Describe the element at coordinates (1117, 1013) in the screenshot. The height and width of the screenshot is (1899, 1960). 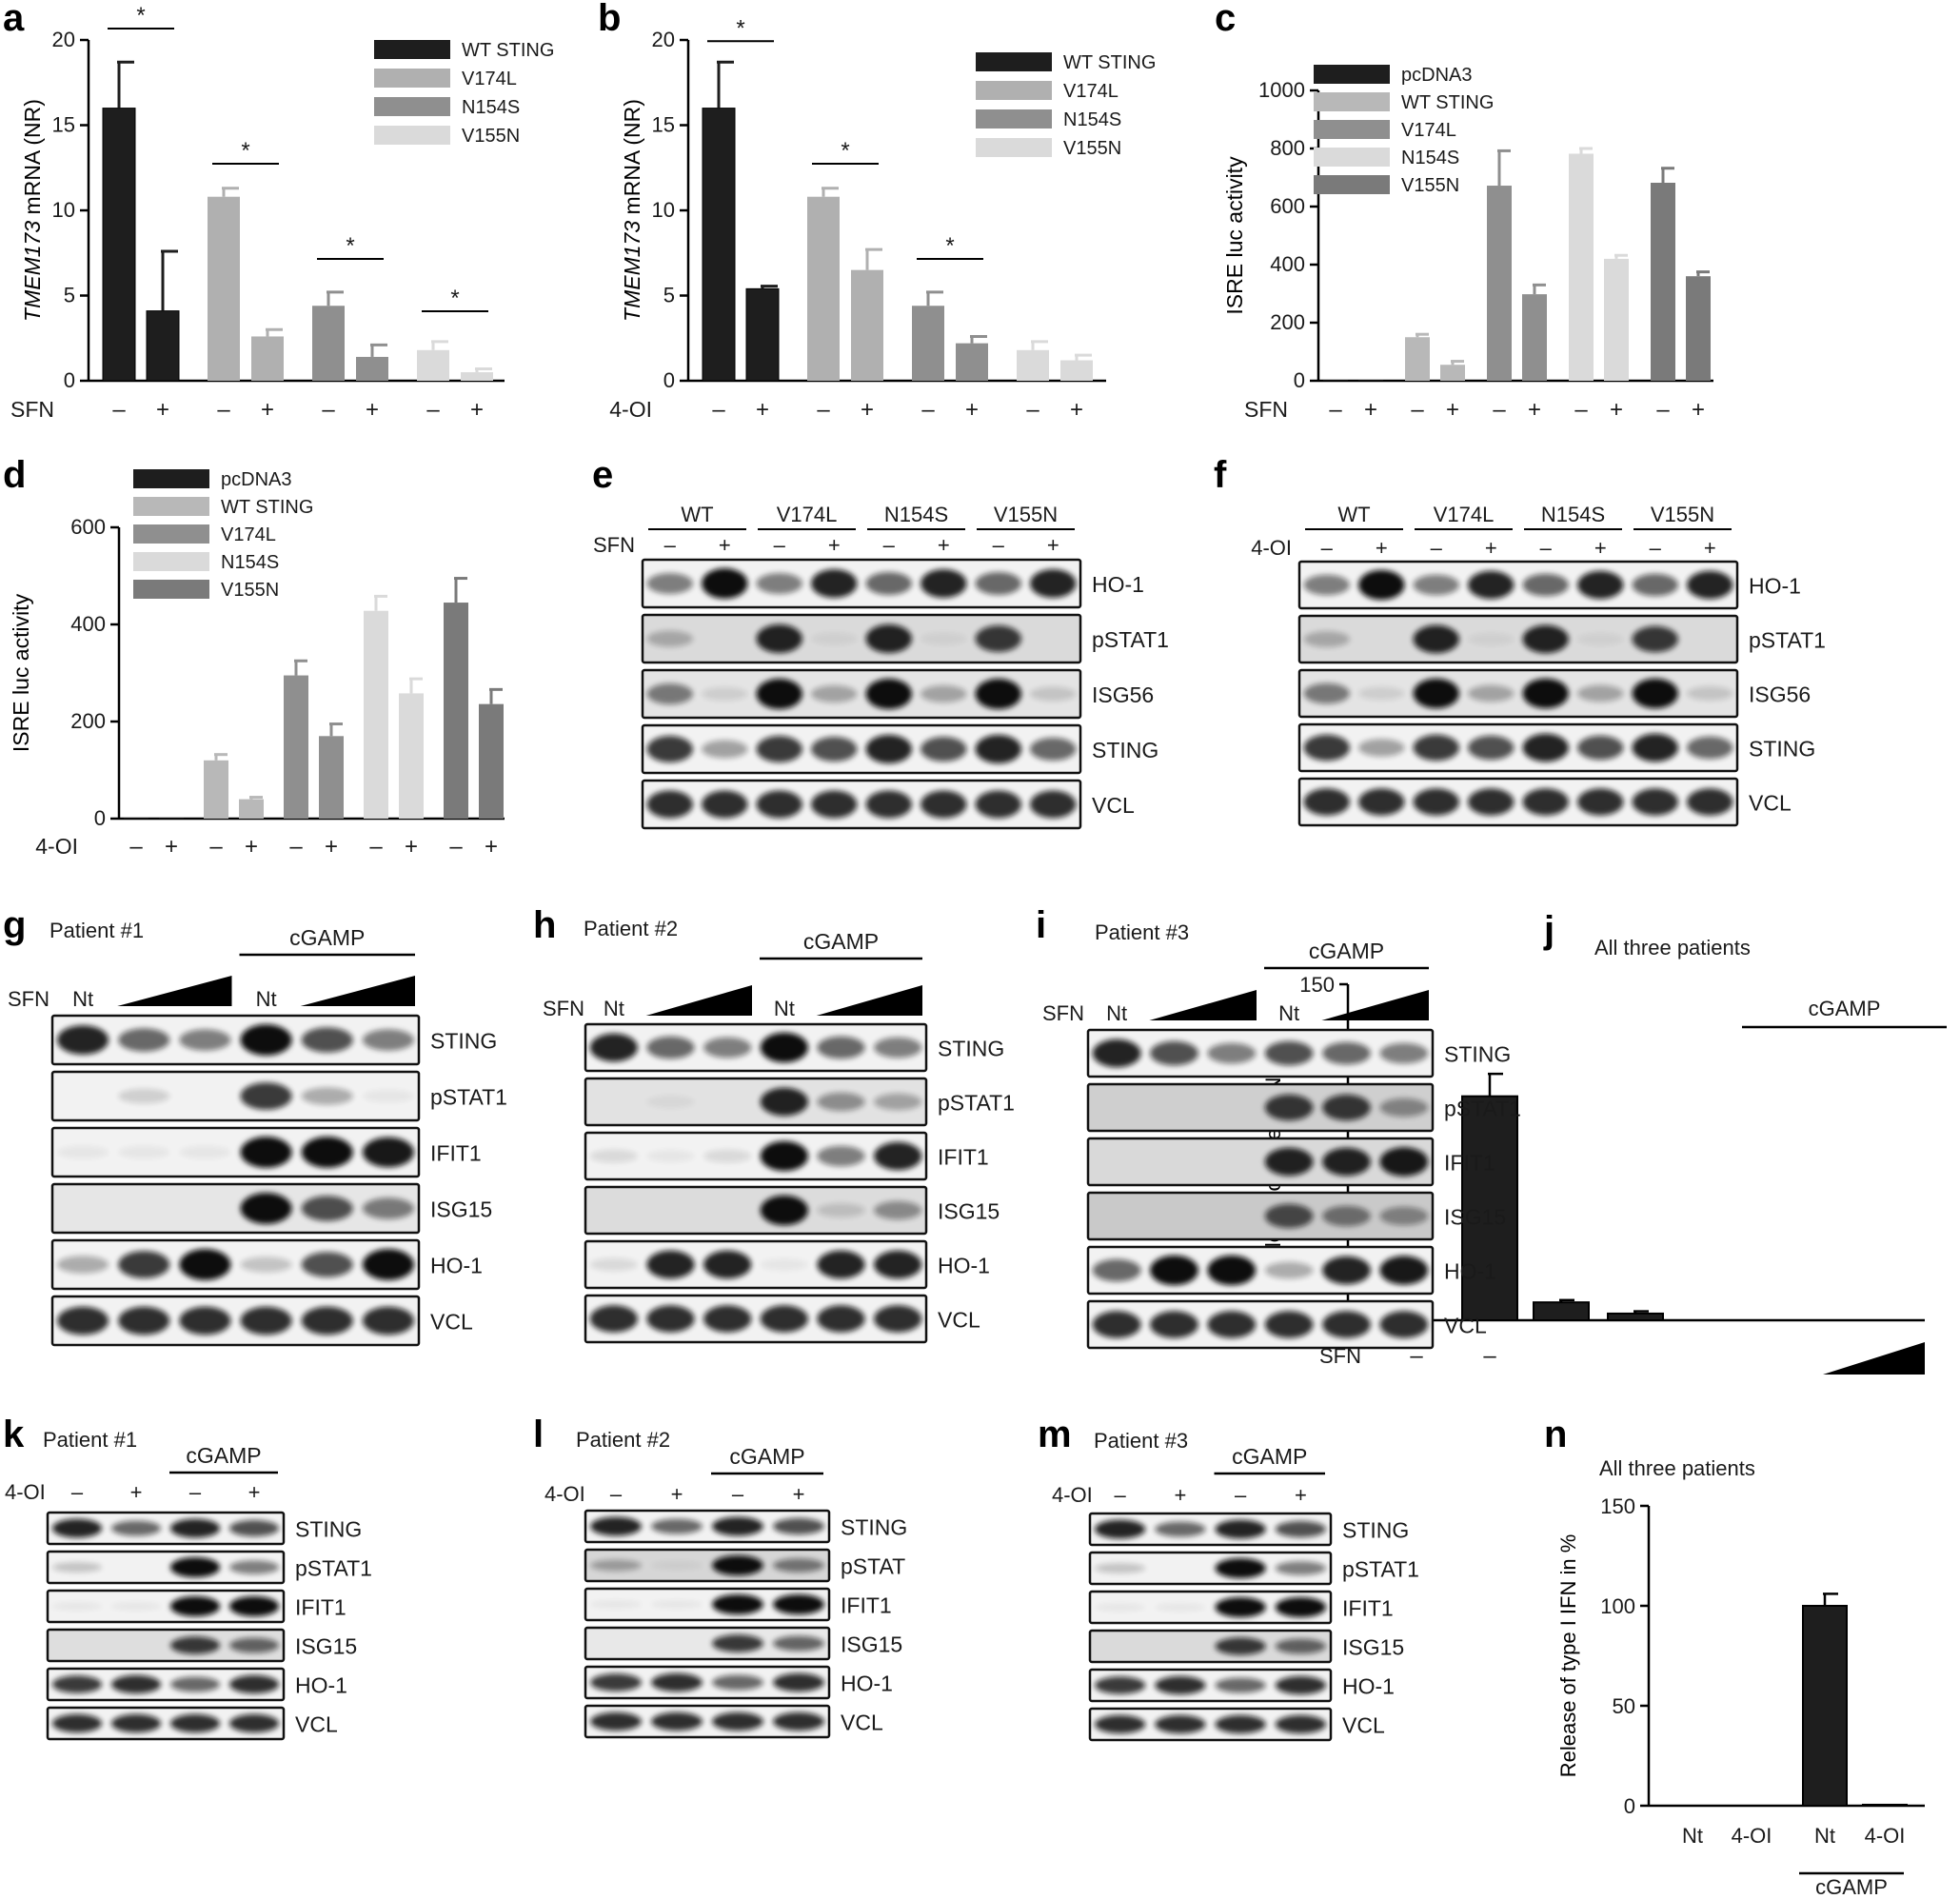
I see `nt-label: Nt` at that location.